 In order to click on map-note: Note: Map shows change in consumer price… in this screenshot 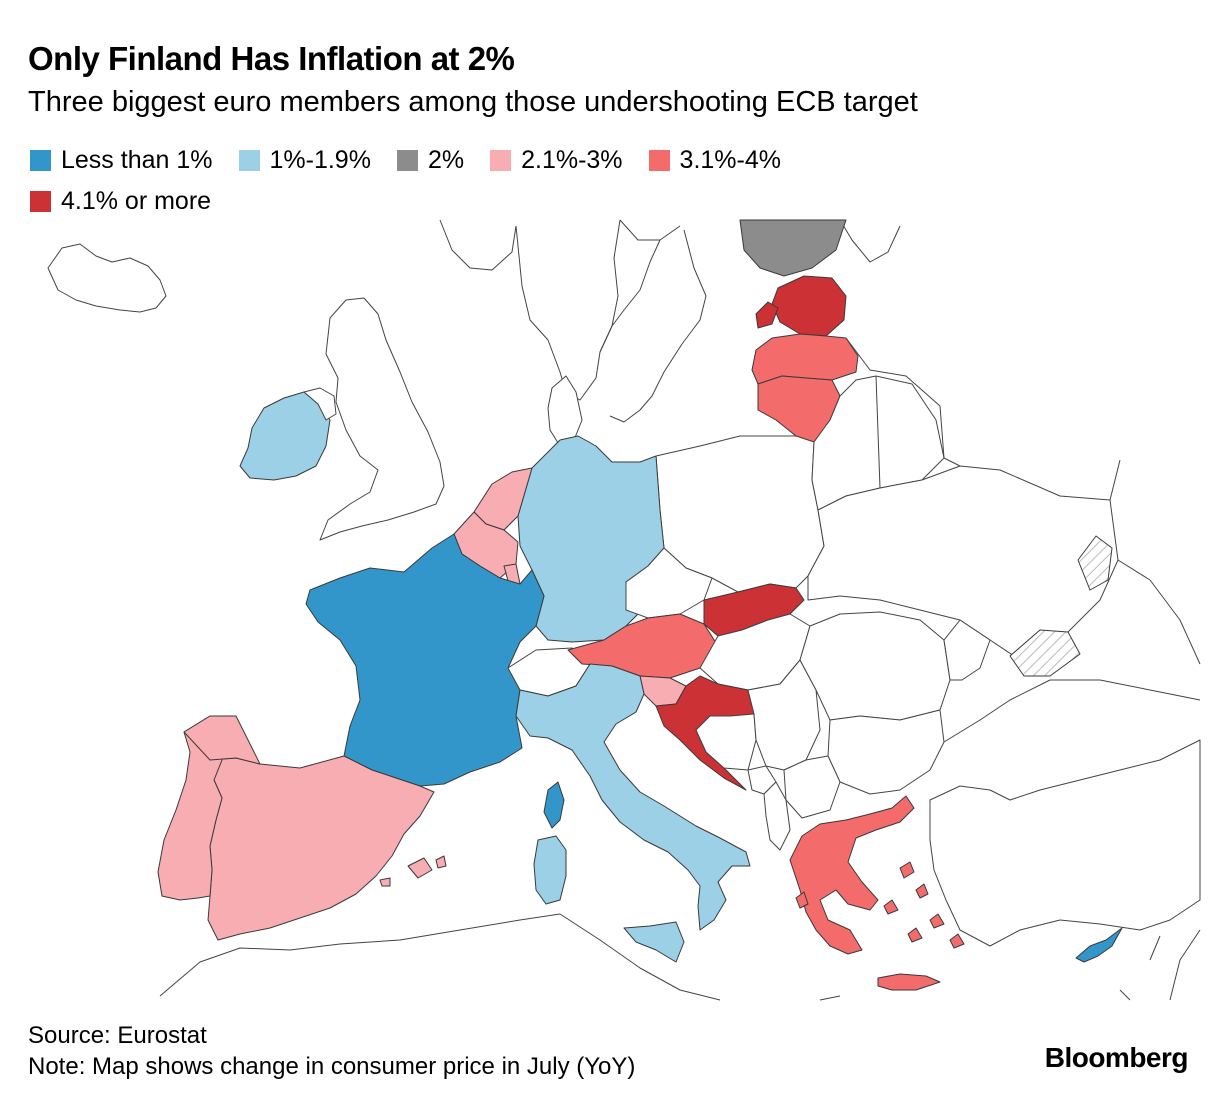, I will do `click(332, 1066)`.